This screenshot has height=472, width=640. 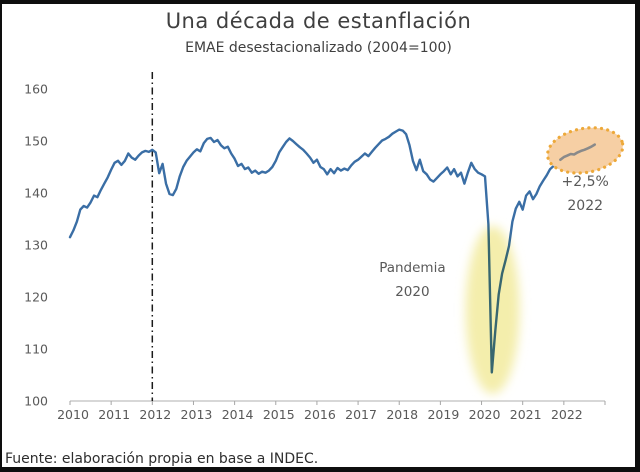 What do you see at coordinates (318, 48) in the screenshot?
I see `chart-subtitle: EMAE desestacionalizado (2004=100)` at bounding box center [318, 48].